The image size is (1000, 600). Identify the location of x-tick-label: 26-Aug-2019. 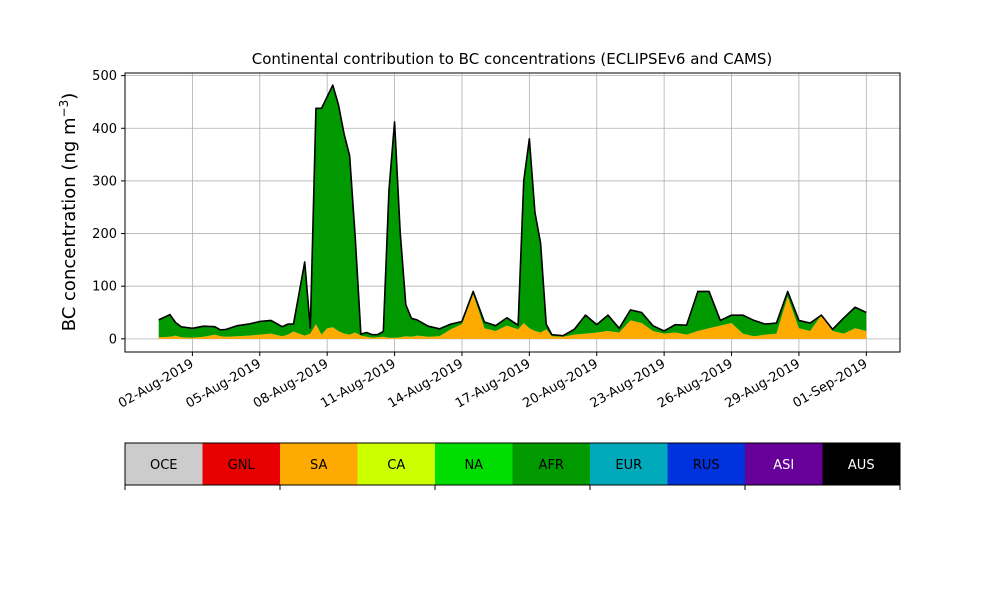
(695, 383).